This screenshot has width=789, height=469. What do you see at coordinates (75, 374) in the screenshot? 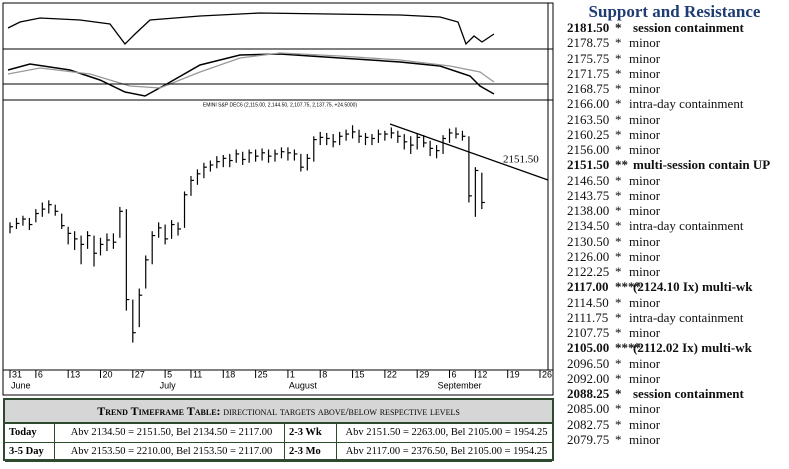
I see `x-tick-label: 13` at bounding box center [75, 374].